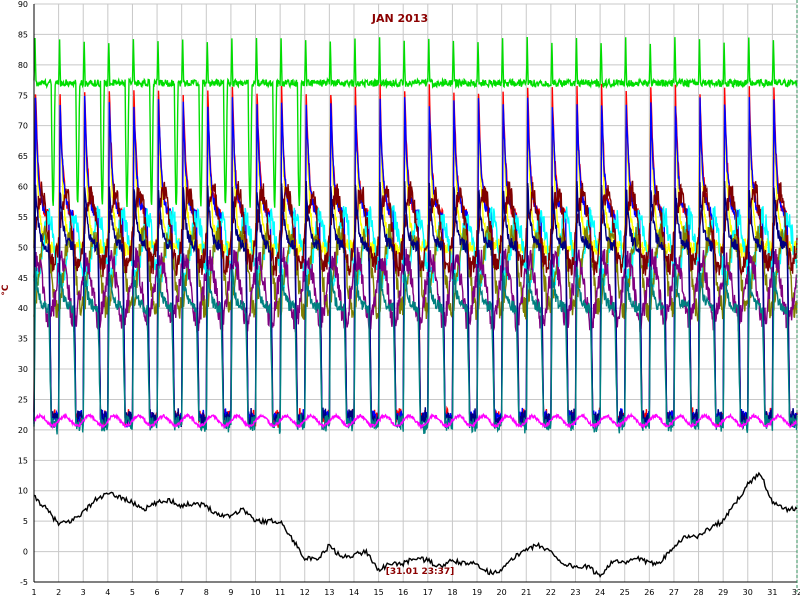  What do you see at coordinates (551, 592) in the screenshot?
I see `x-tick-label: 22` at bounding box center [551, 592].